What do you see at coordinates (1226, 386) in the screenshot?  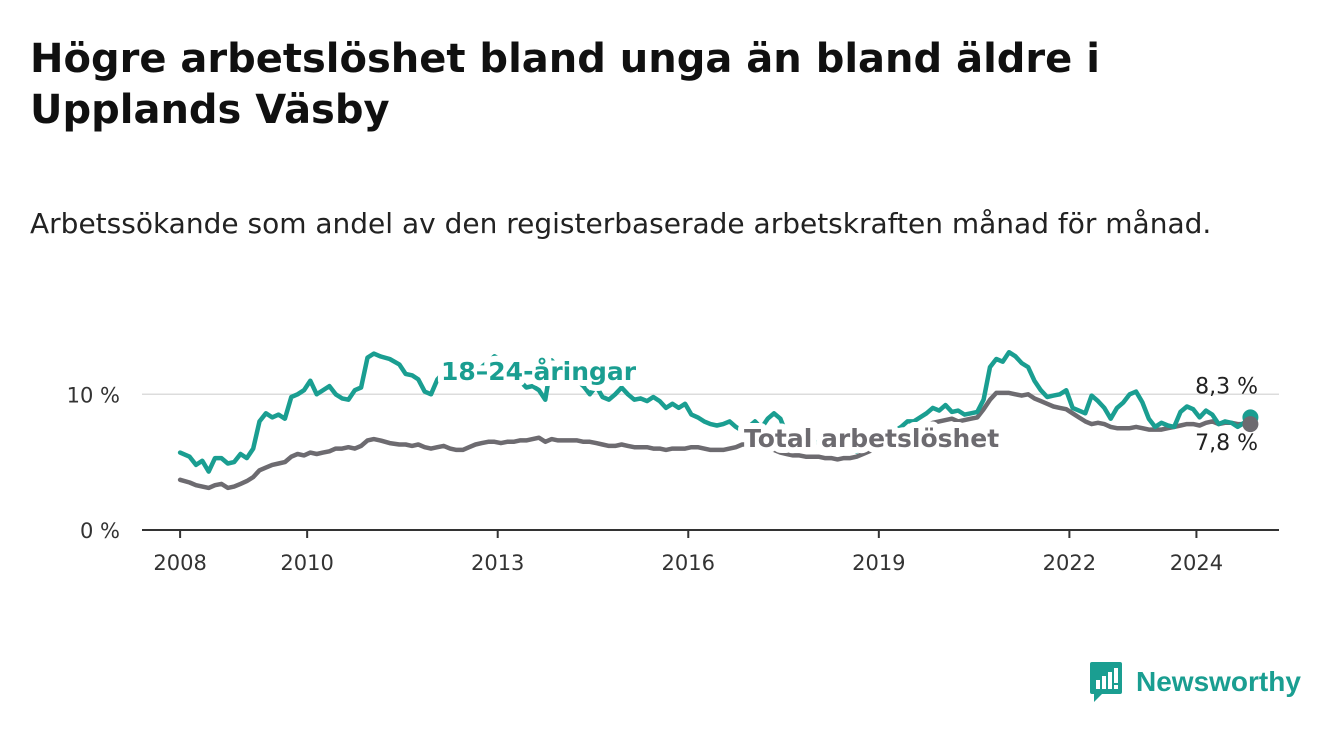 I see `end-label-youth: 8,3 %` at bounding box center [1226, 386].